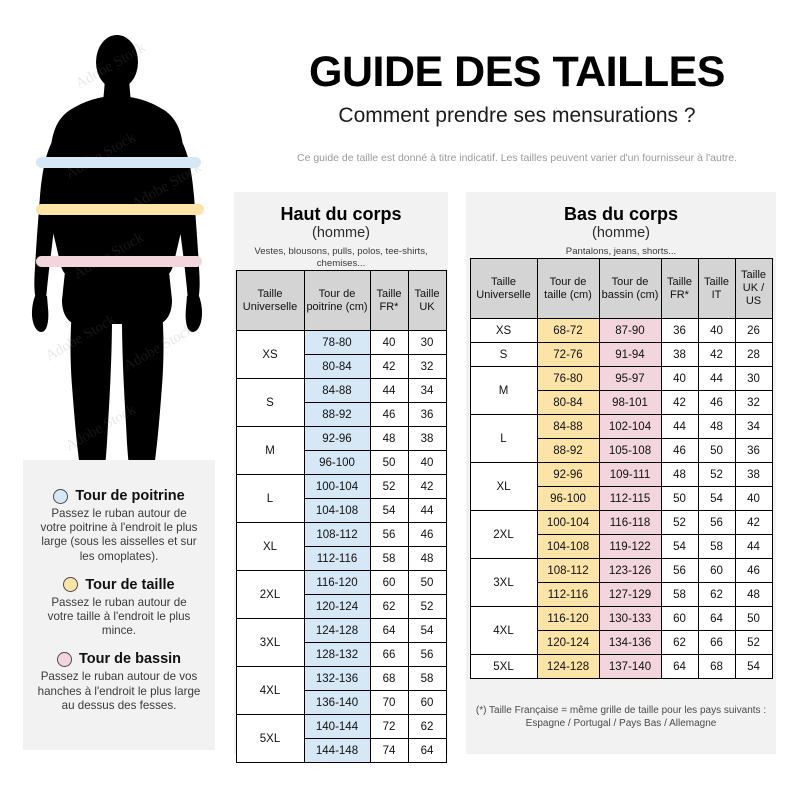 Image resolution: width=800 pixels, height=800 pixels. What do you see at coordinates (130, 659) in the screenshot?
I see `legend-title: Tour de bassin` at bounding box center [130, 659].